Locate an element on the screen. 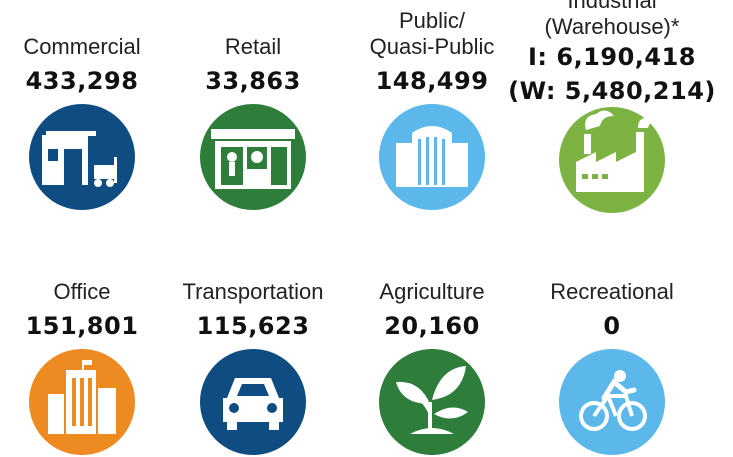 This screenshot has width=733, height=457. category-label: Retail is located at coordinates (253, 46).